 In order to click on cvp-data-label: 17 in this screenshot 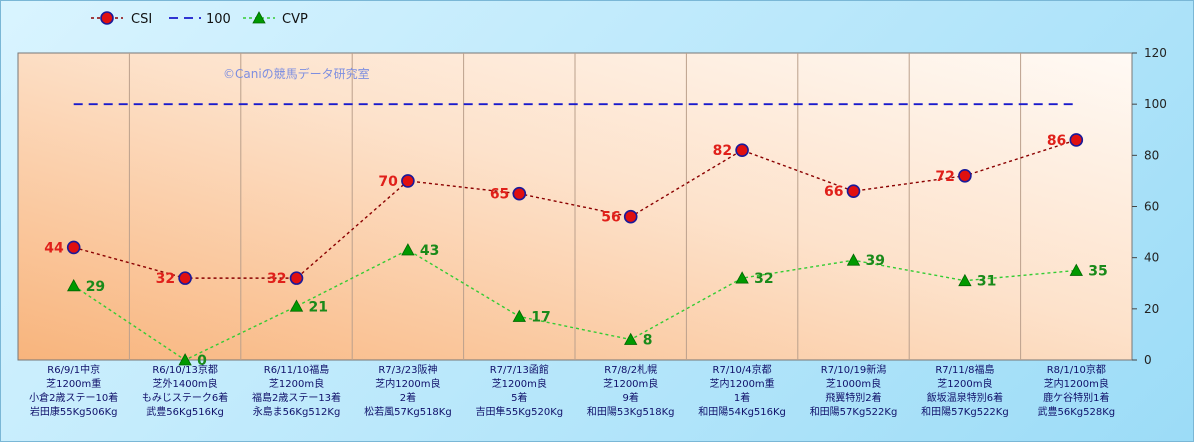, I will do `click(540, 318)`.